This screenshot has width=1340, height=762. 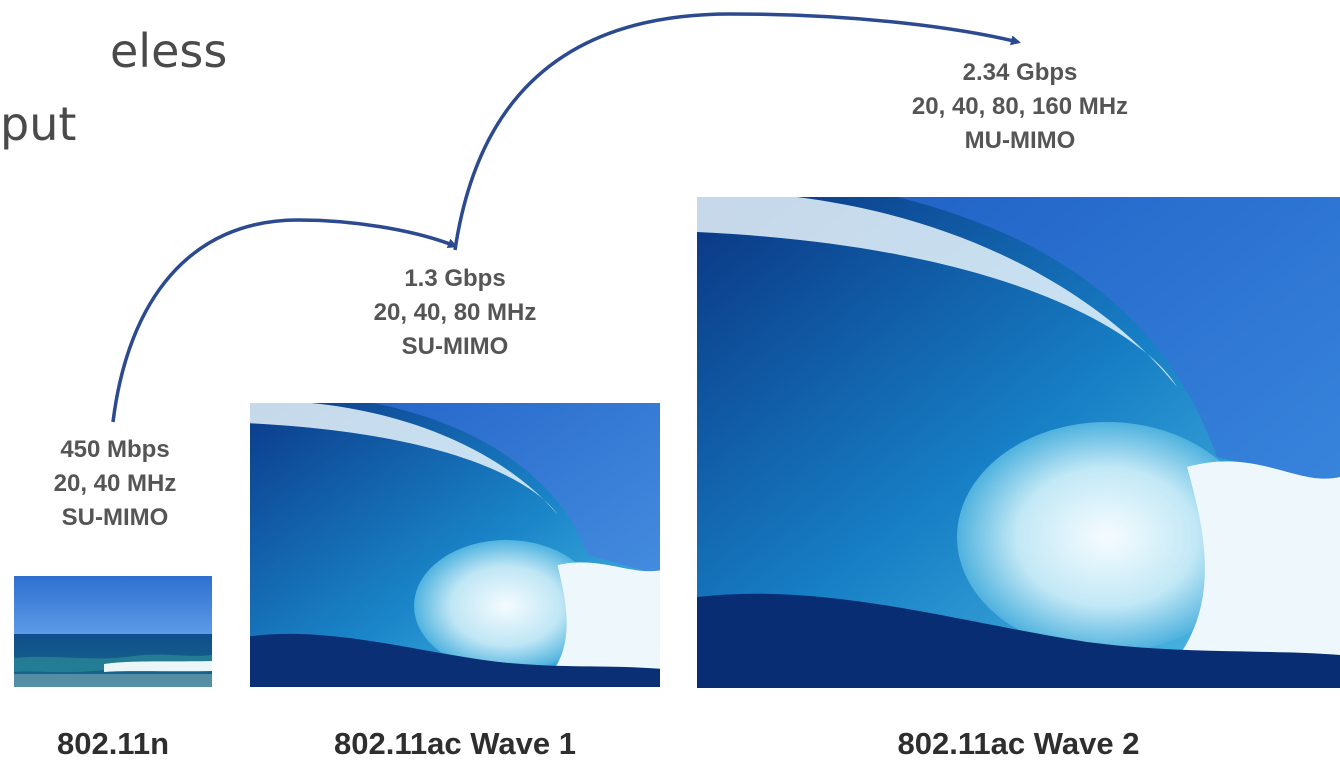 What do you see at coordinates (455, 743) in the screenshot?
I see `tier-2-caption: 802.11ac Wave 1` at bounding box center [455, 743].